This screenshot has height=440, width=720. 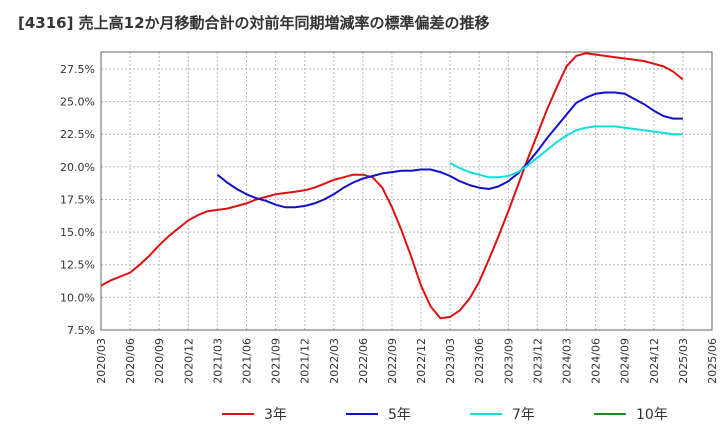 What do you see at coordinates (654, 361) in the screenshot?
I see `x-tick-label: 2024/12` at bounding box center [654, 361].